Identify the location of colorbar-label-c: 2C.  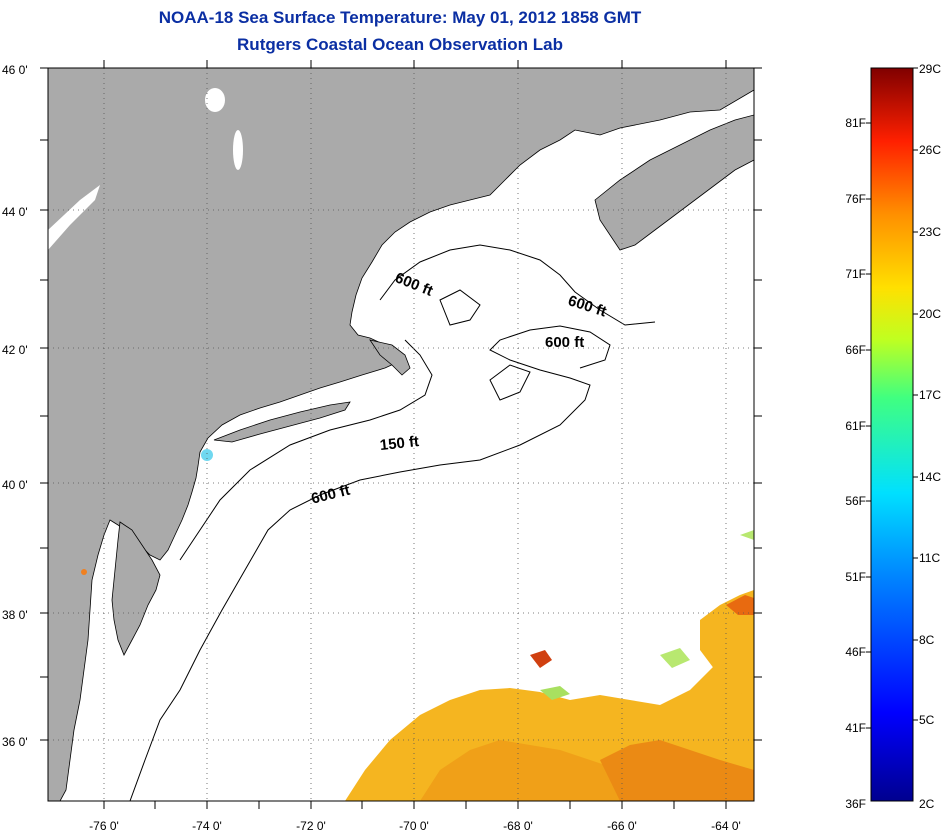
(927, 804).